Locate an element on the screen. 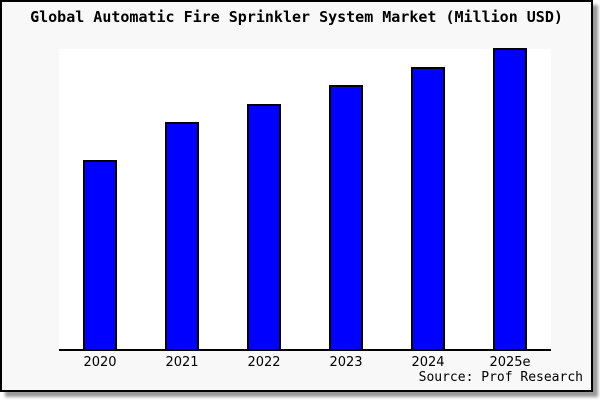  source-credit: Source: Prof Research is located at coordinates (500, 377).